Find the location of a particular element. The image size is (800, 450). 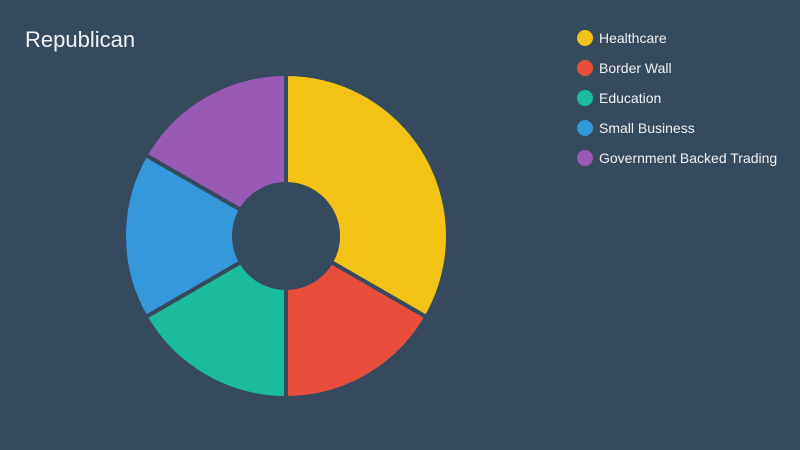

donut-slice-government-backed-trading is located at coordinates (215, 142).